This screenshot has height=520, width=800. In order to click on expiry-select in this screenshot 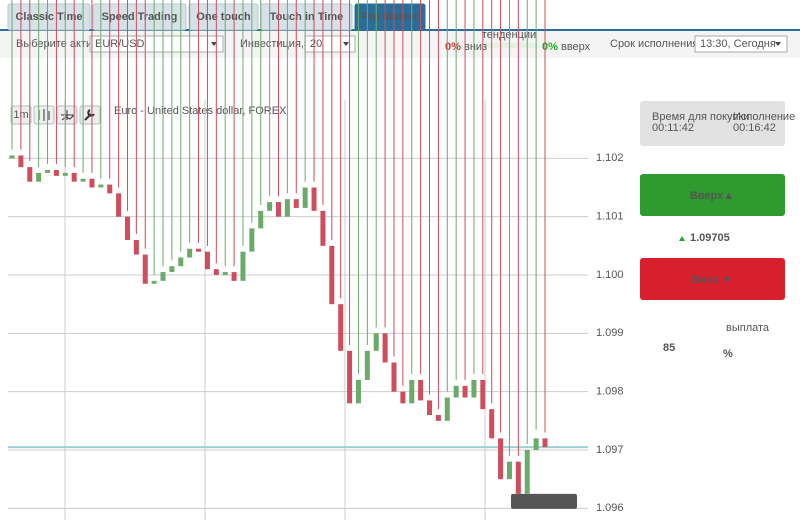, I will do `click(741, 44)`.